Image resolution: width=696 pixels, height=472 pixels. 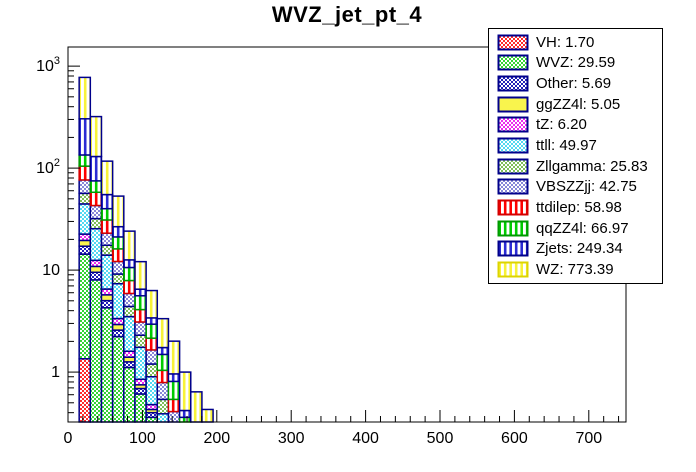 I want to click on legend-item-Other: Other: 5.69, so click(x=575, y=83).